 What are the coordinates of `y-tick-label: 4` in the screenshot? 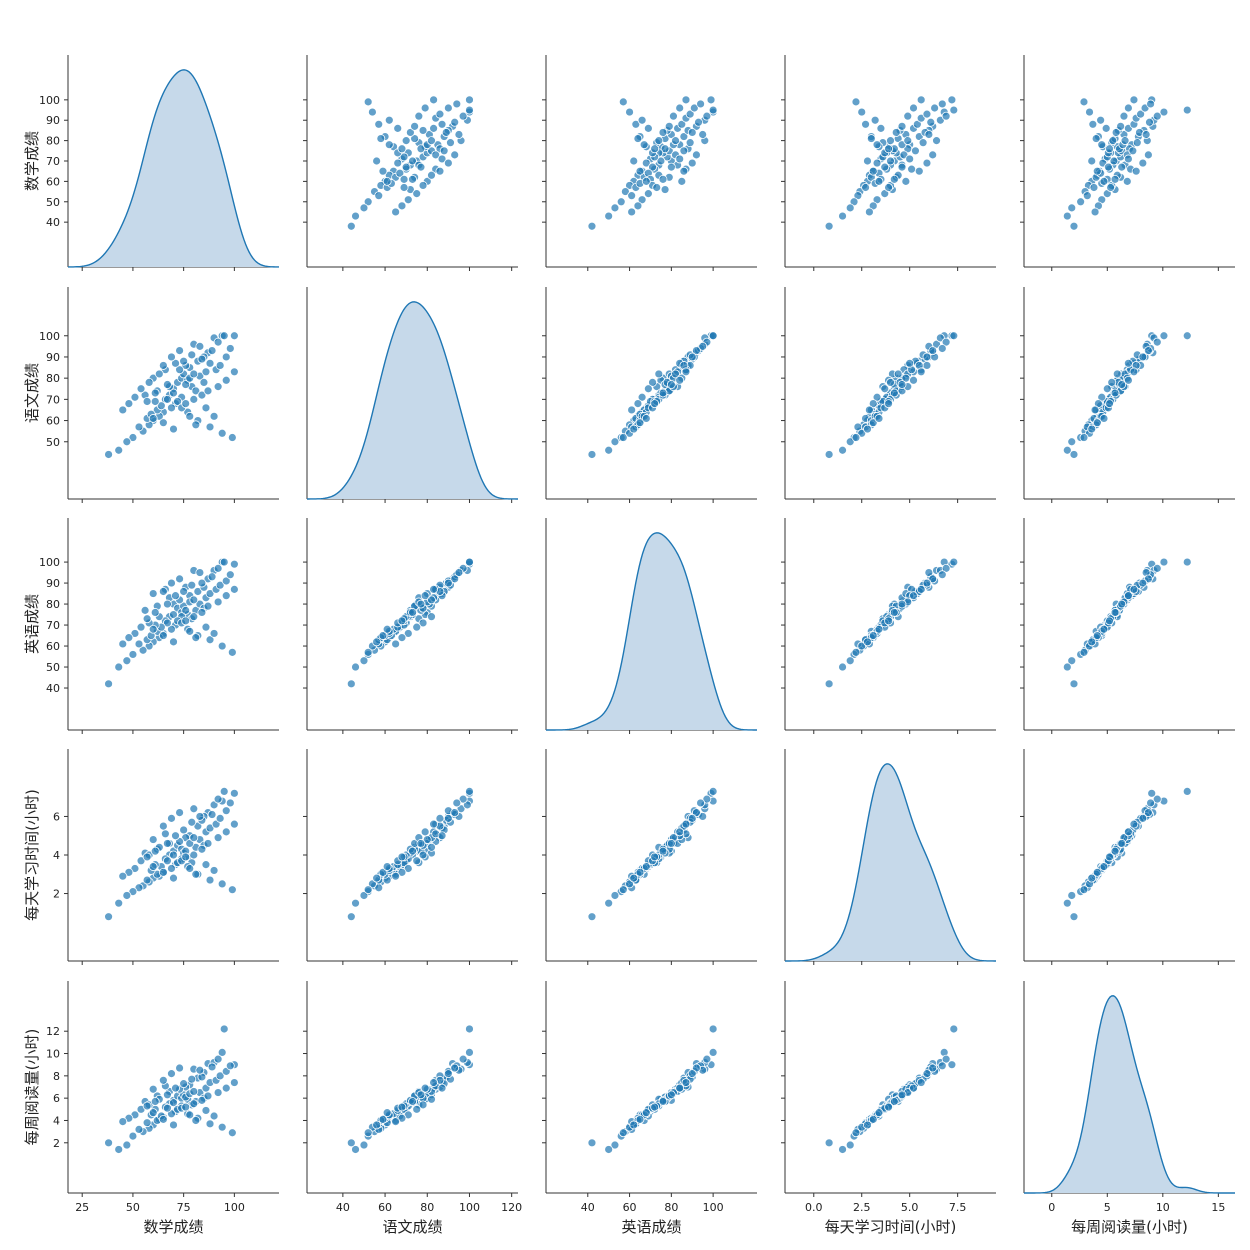 It's located at (56, 1120).